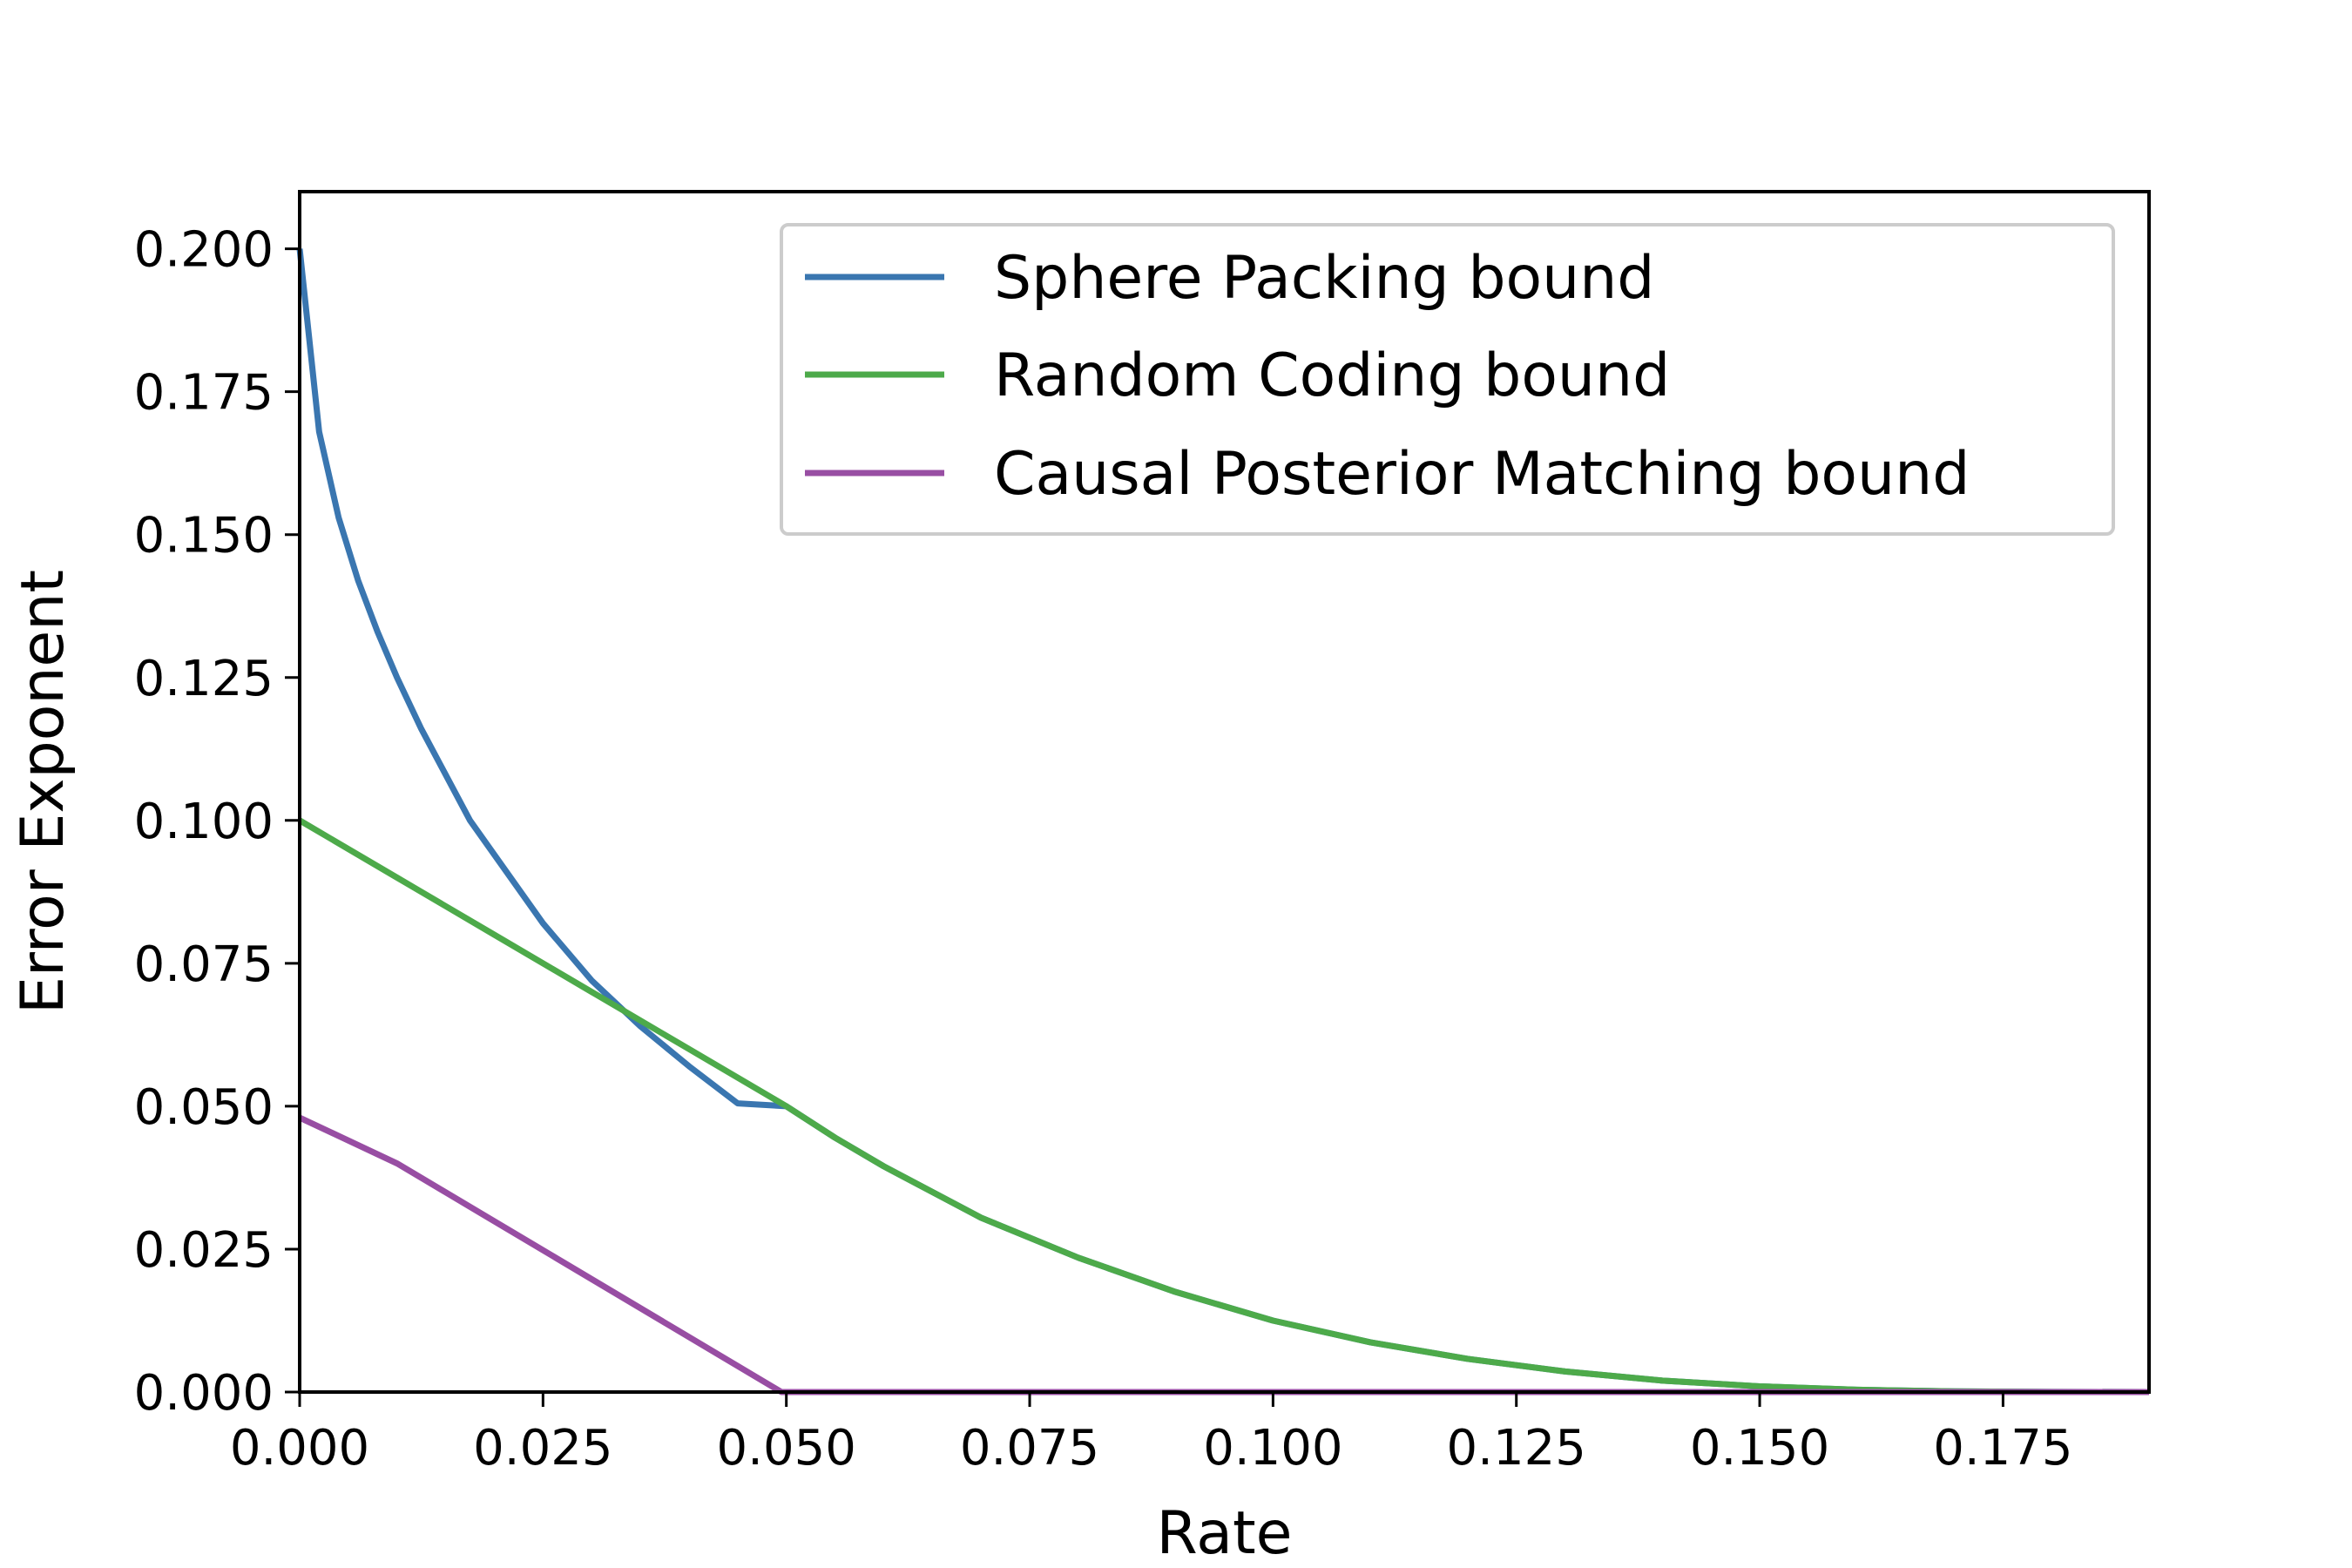 Image resolution: width=2352 pixels, height=1568 pixels. I want to click on y-axis-label: Error Exponent, so click(44, 792).